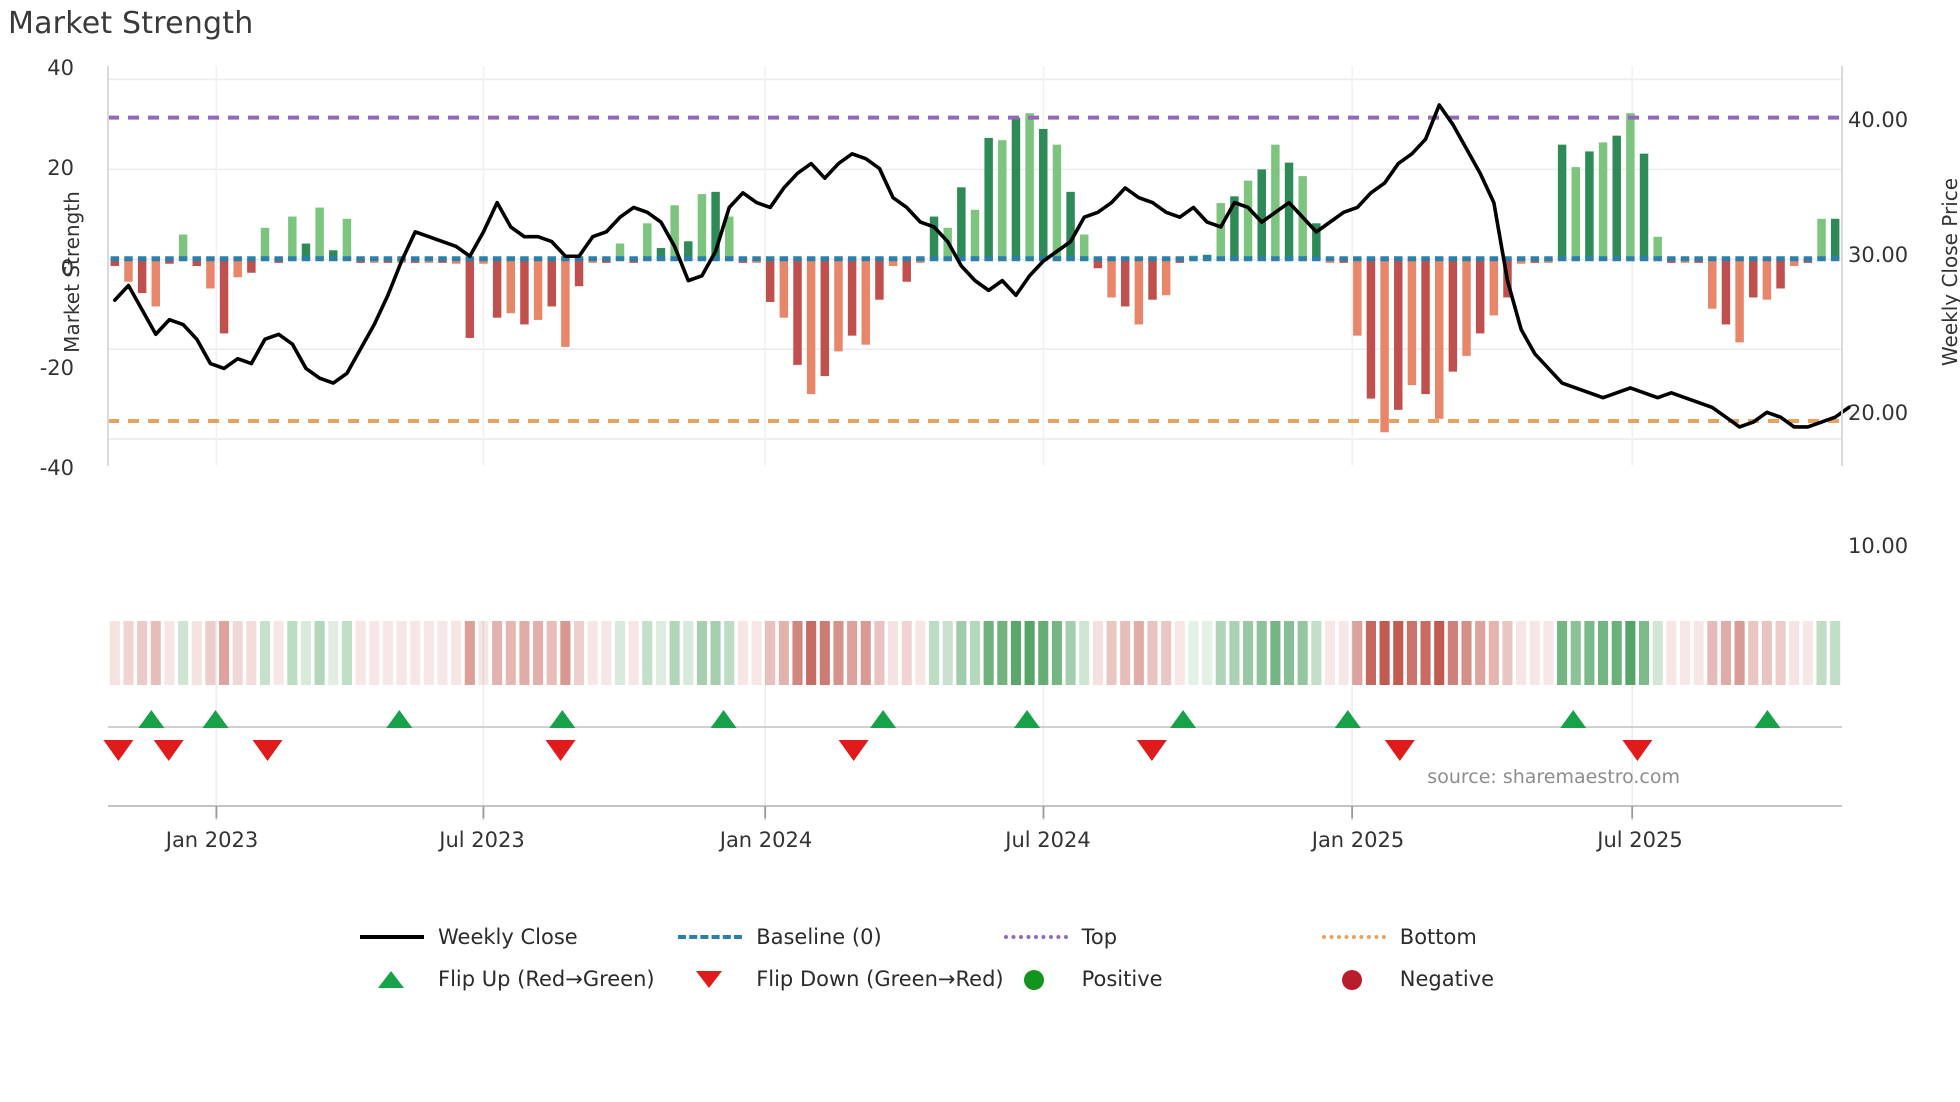 Image resolution: width=1960 pixels, height=1102 pixels. I want to click on positive-dot-icon, so click(1036, 979).